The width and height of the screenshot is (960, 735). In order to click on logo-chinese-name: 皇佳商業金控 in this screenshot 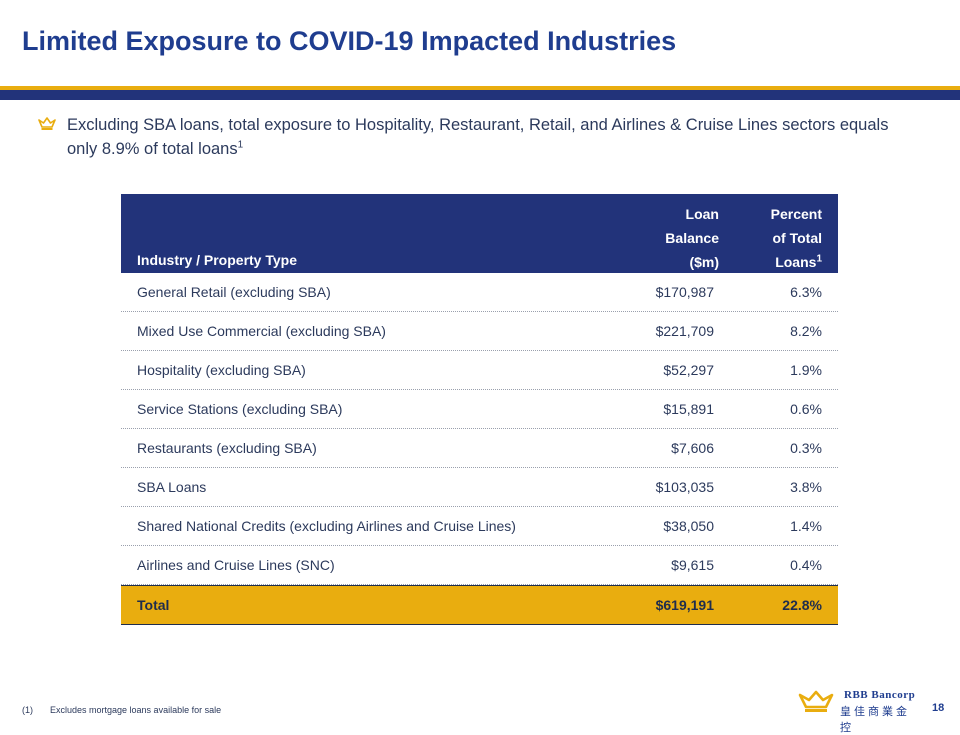, I will do `click(875, 720)`.